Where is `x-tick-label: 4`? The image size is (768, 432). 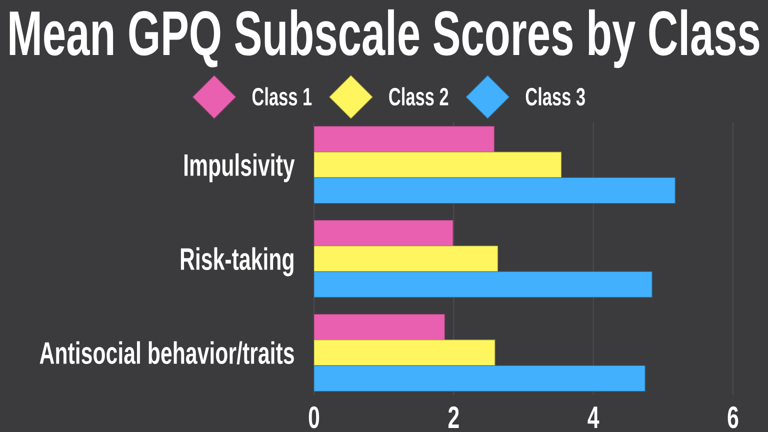 x-tick-label: 4 is located at coordinates (594, 417).